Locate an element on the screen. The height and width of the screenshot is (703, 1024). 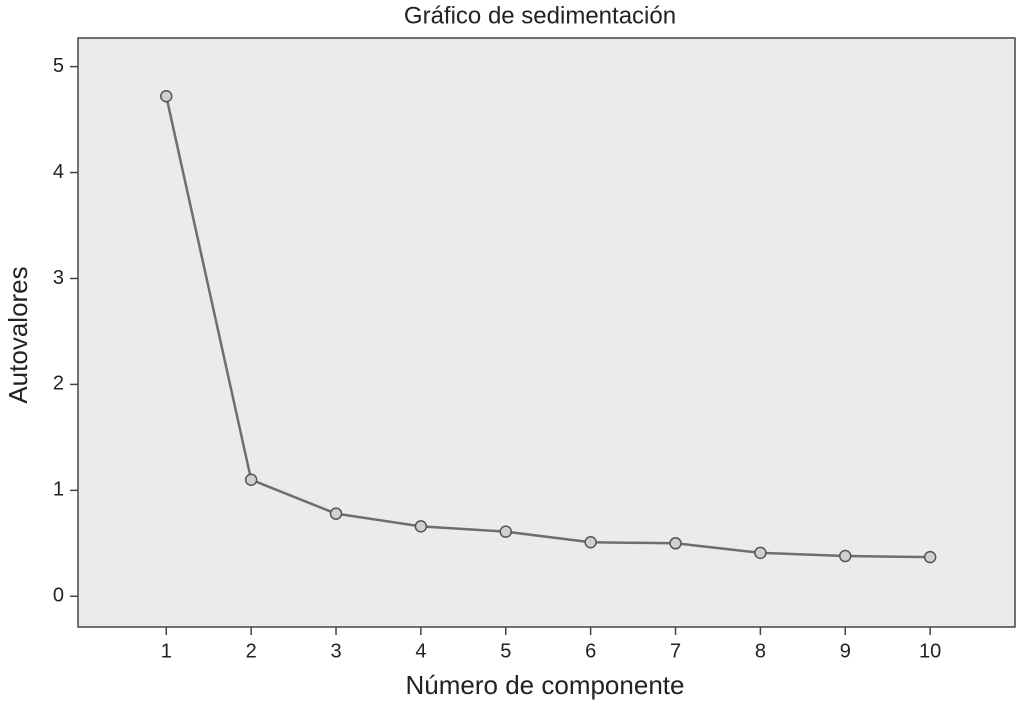
y-axis-label: Autovalores is located at coordinates (18, 334).